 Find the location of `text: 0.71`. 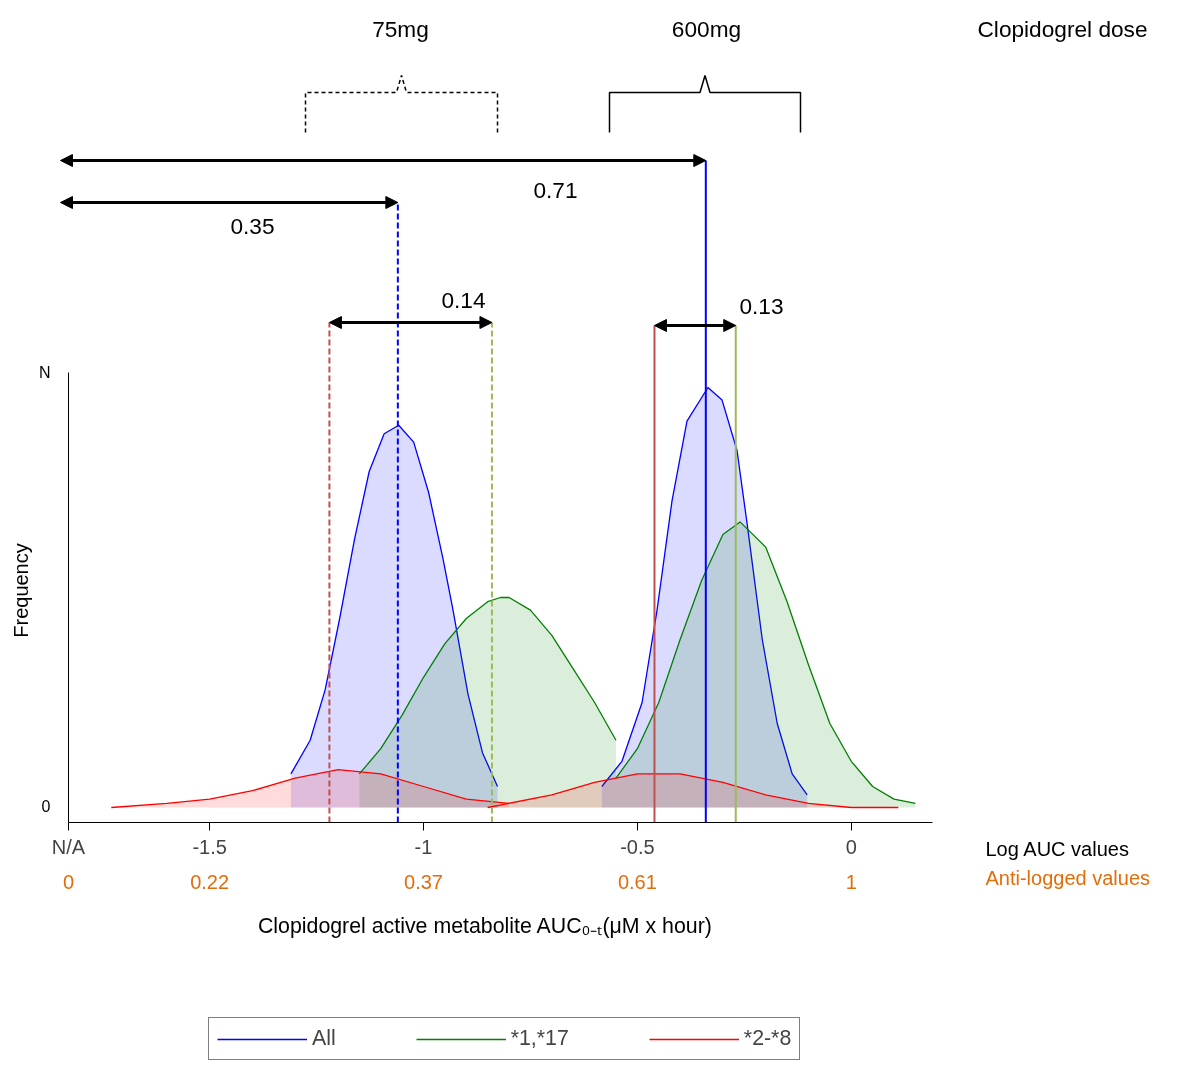

text: 0.71 is located at coordinates (555, 190).